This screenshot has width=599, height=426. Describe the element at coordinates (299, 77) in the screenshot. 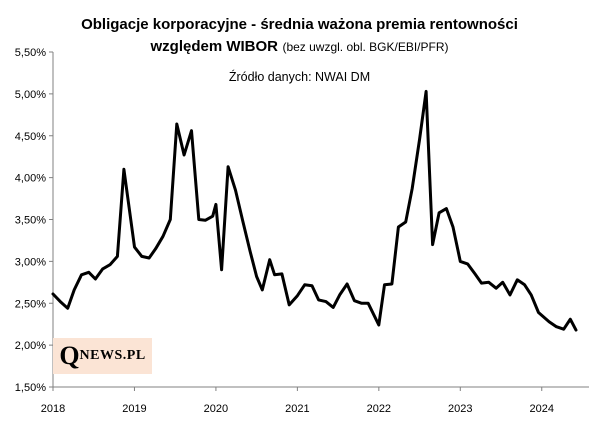

I see `chart-subtitle: Źródło danych: NWAI DM` at that location.